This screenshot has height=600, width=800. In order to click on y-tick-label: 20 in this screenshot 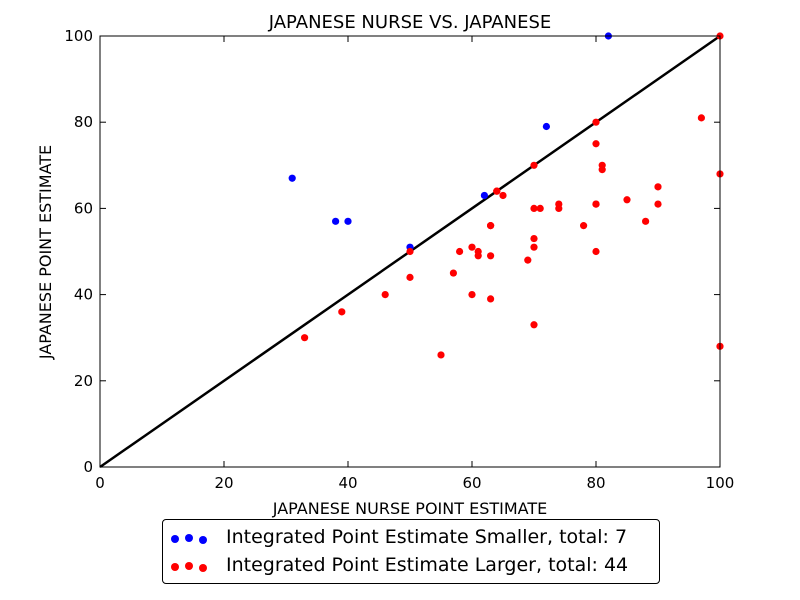, I will do `click(83, 381)`.